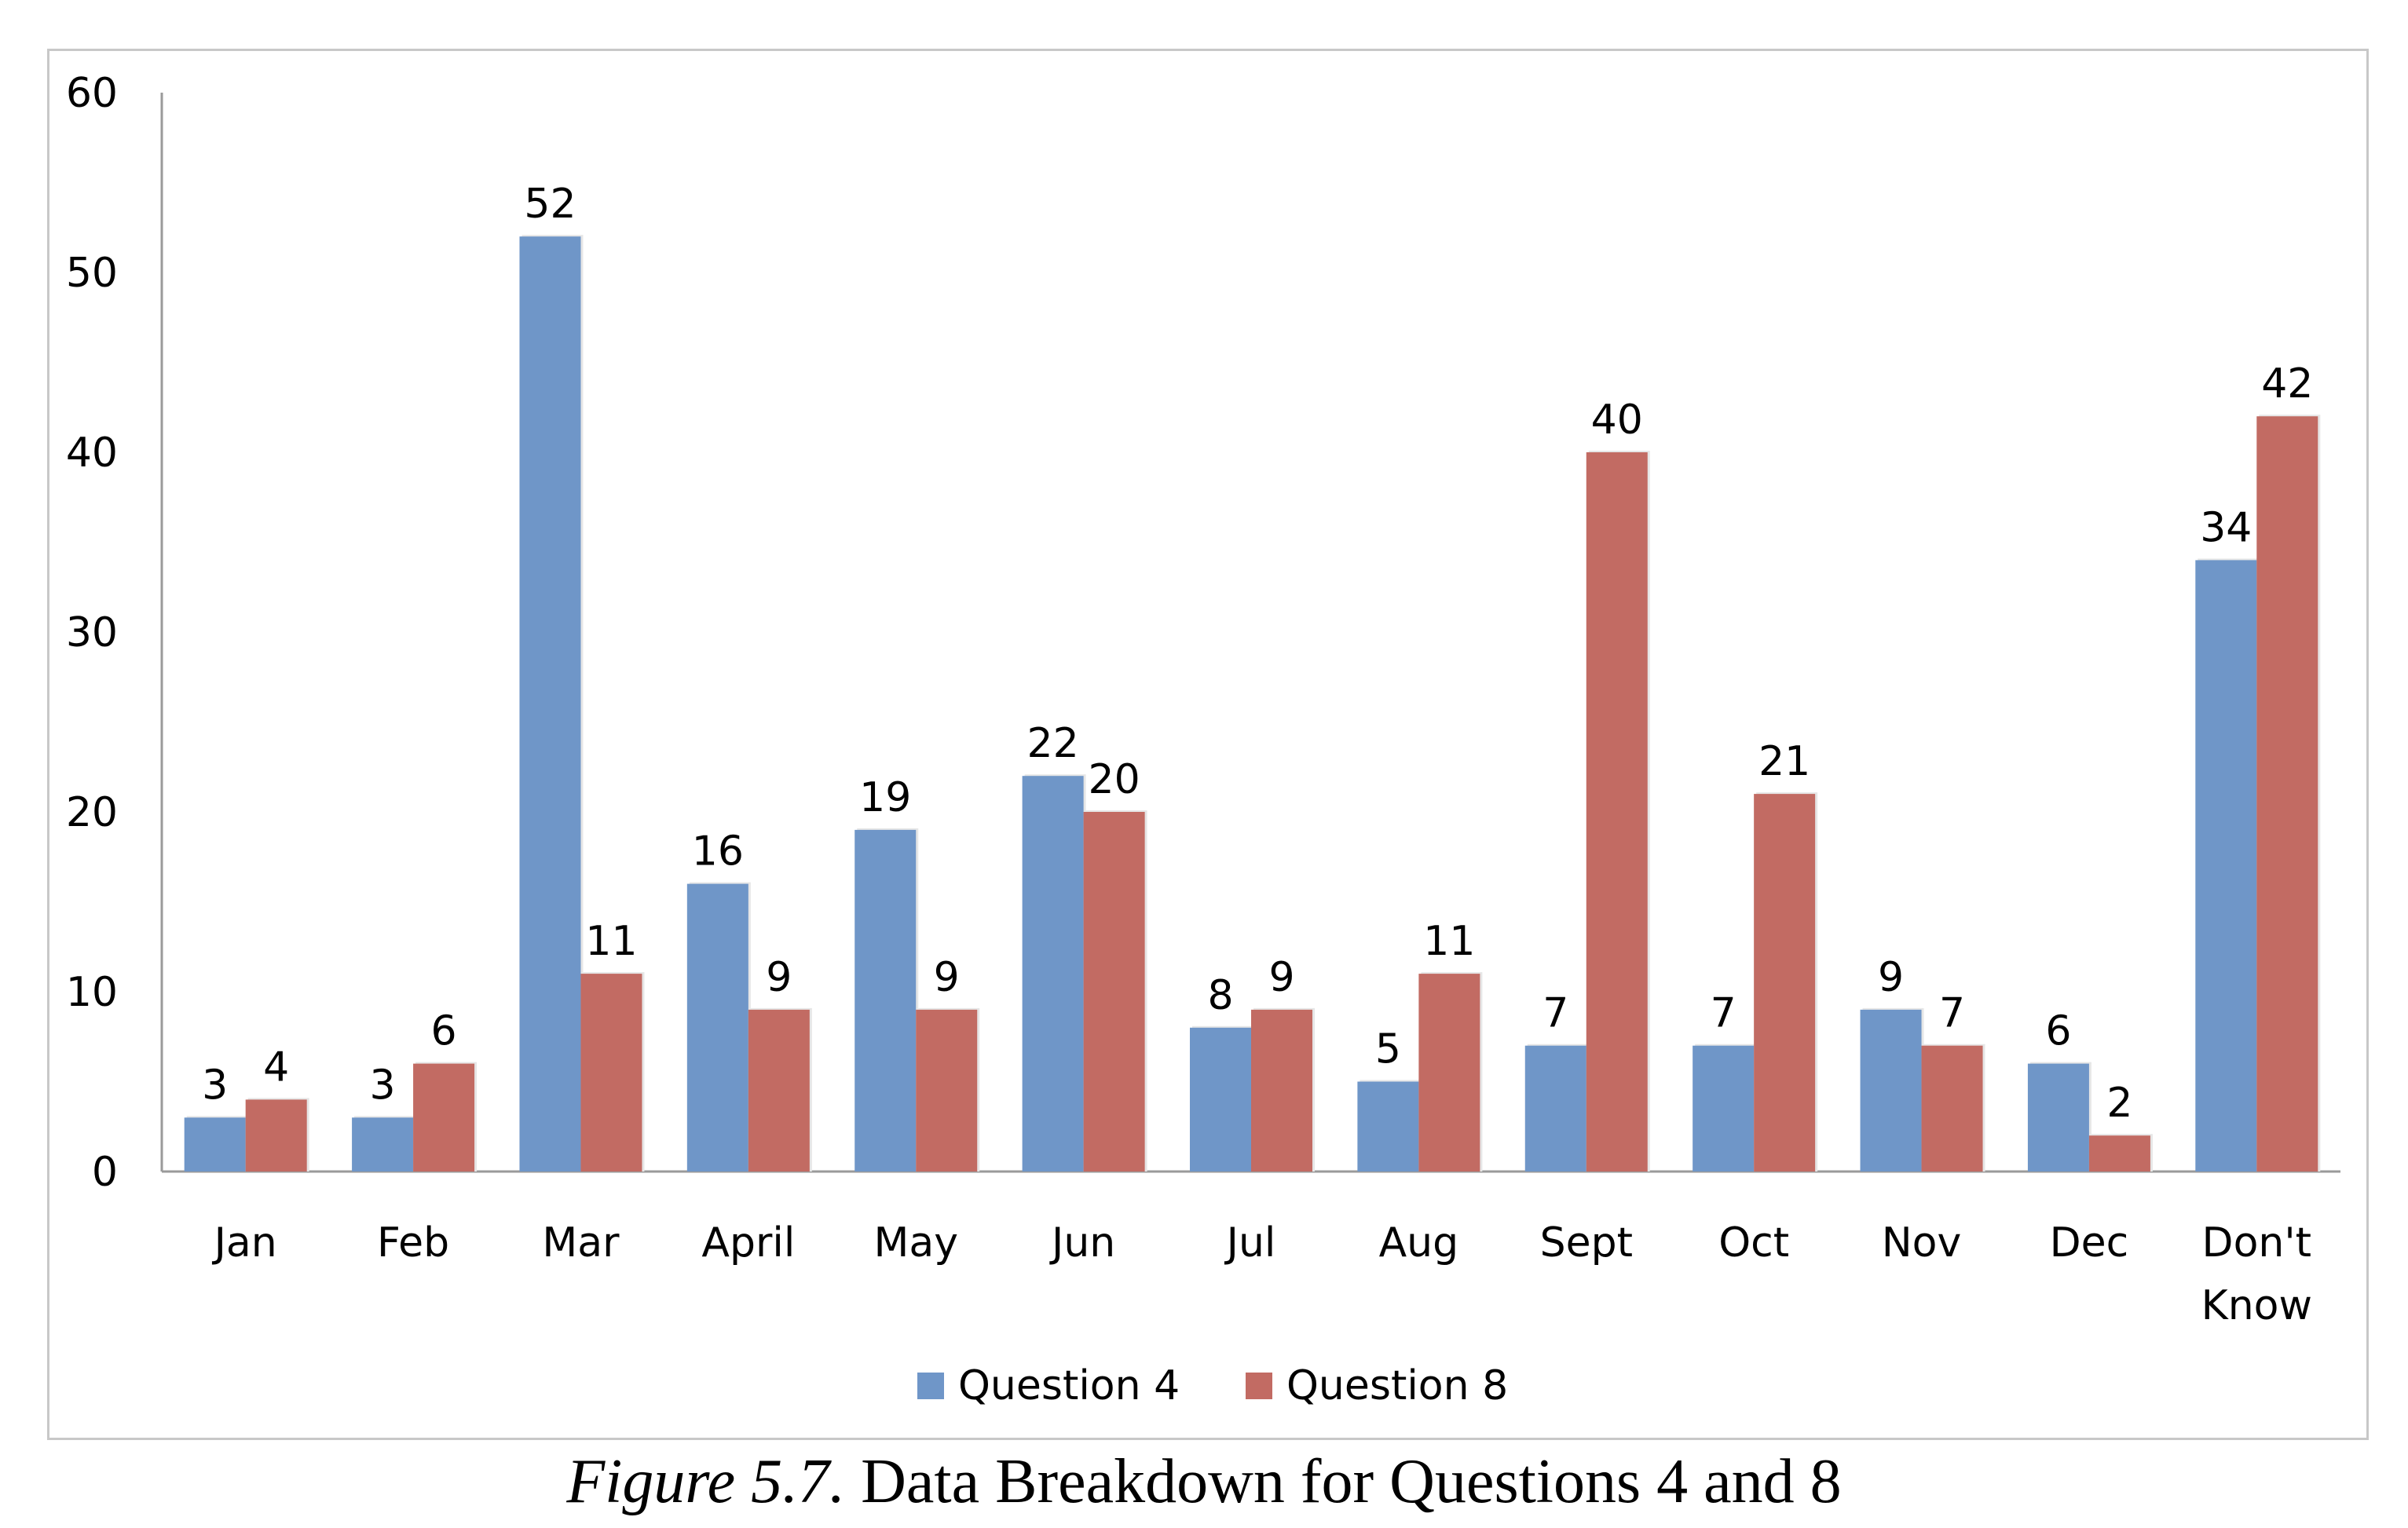 Image resolution: width=2408 pixels, height=1528 pixels. Describe the element at coordinates (915, 1243) in the screenshot. I see `x-tick-label: May` at that location.